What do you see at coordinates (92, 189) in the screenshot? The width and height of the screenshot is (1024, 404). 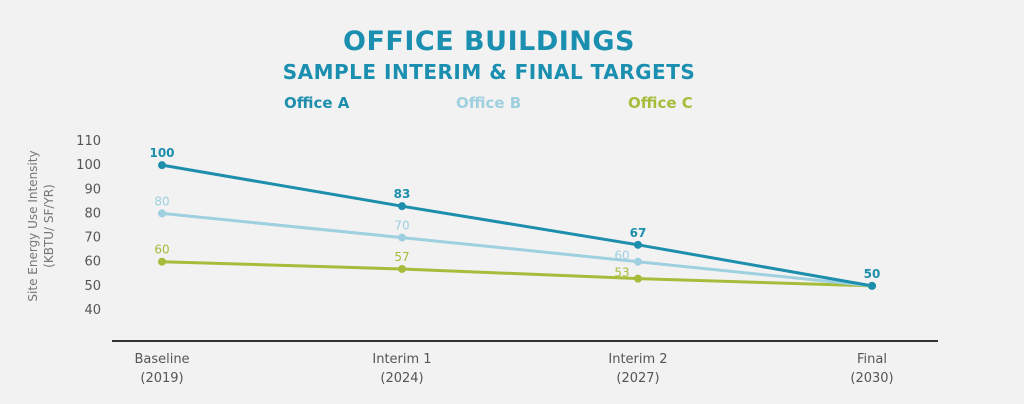 I see `y-tick-label: 90` at bounding box center [92, 189].